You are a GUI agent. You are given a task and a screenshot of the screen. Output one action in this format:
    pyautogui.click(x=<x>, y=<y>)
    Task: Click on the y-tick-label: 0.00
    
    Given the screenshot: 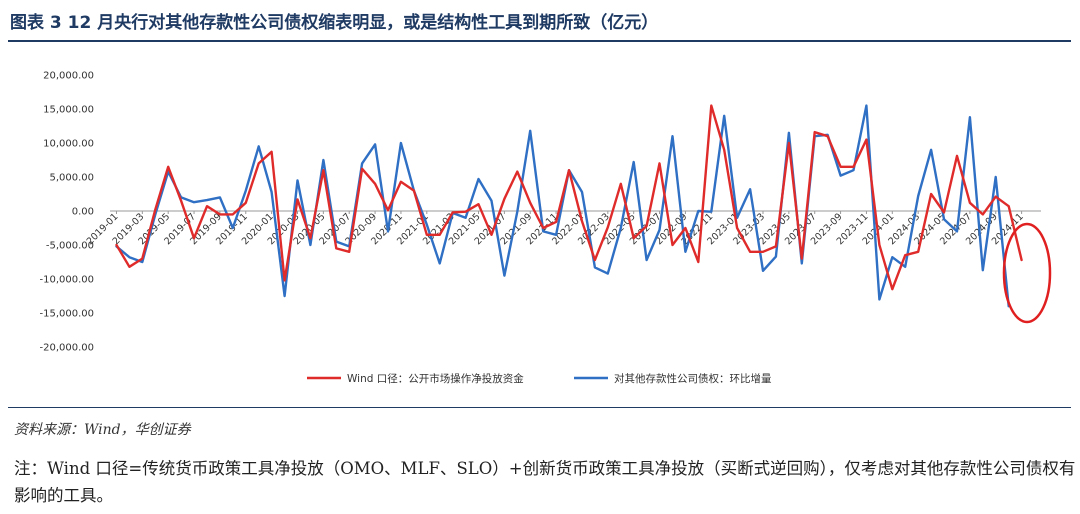 What is the action you would take?
    pyautogui.click(x=83, y=212)
    